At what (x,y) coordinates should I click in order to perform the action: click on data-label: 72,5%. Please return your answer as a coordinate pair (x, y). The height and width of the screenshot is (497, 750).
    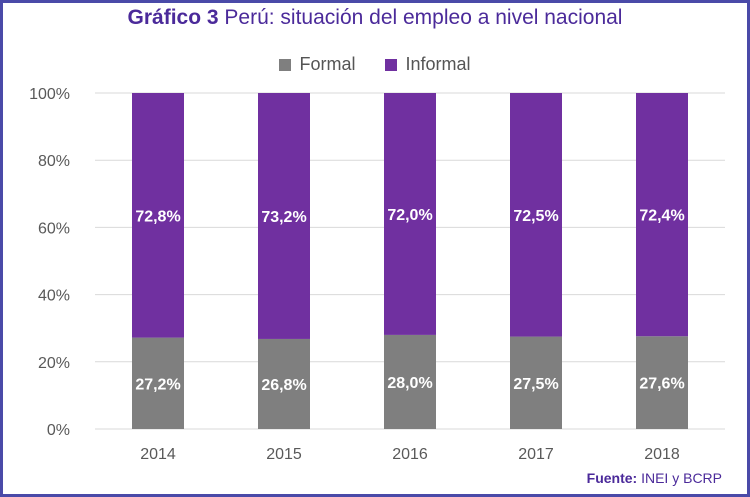
    Looking at the image, I should click on (535, 216).